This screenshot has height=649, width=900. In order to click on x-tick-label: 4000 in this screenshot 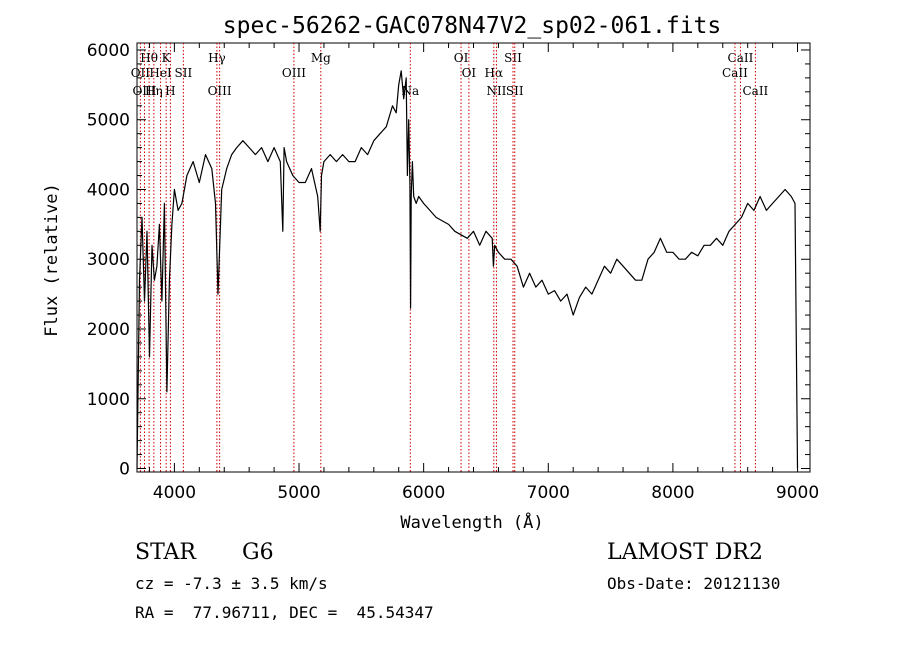, I will do `click(174, 493)`.